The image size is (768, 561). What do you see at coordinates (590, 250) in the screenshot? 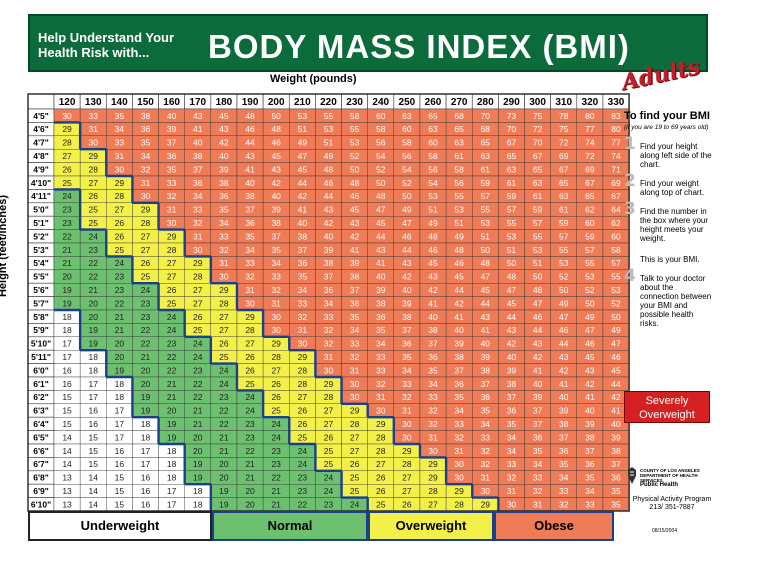
I see `bmi-value: 57` at bounding box center [590, 250].